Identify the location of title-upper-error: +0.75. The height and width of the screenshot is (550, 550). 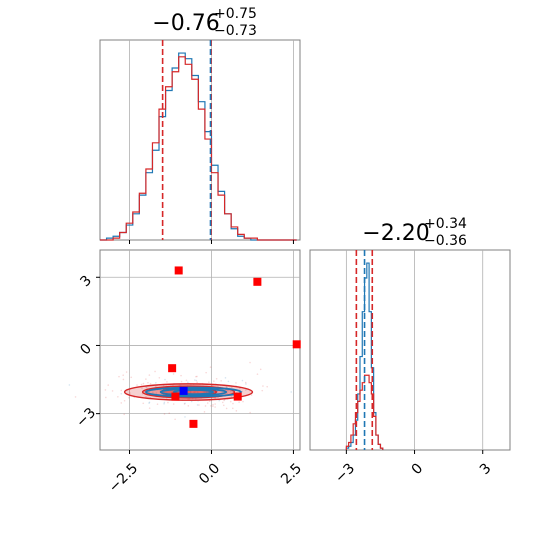
(235, 14).